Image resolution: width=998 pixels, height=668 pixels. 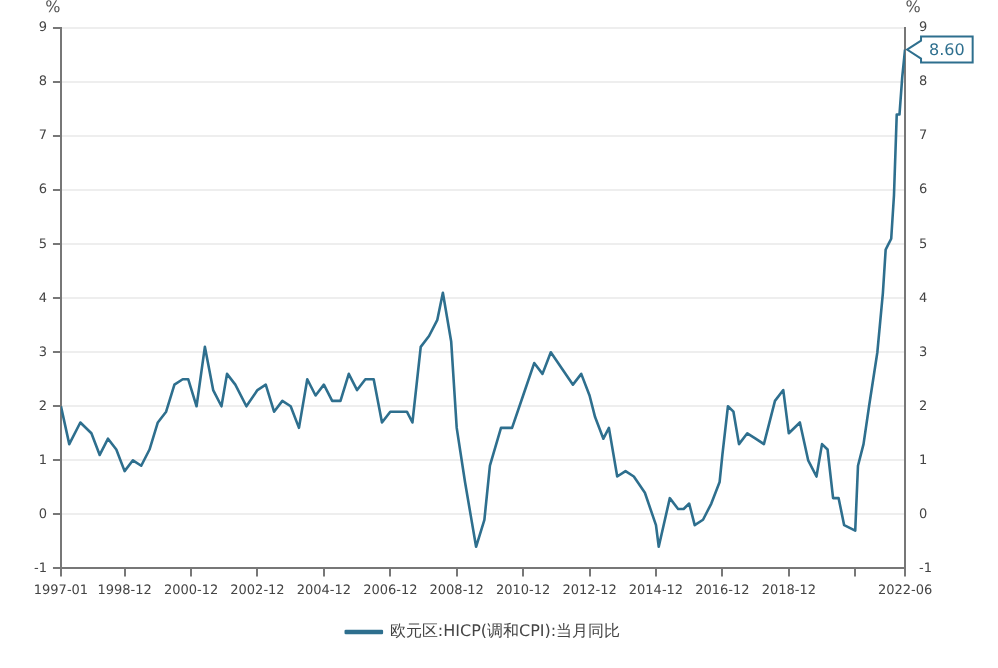 What do you see at coordinates (913, 8) in the screenshot?
I see `y2-axis-title: %` at bounding box center [913, 8].